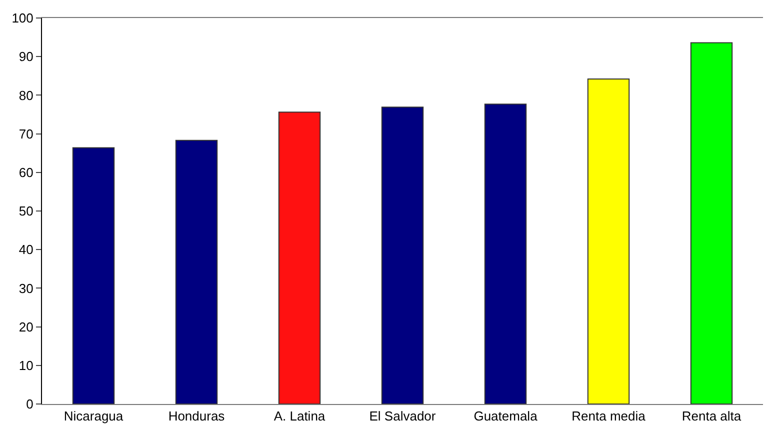 The width and height of the screenshot is (773, 434). What do you see at coordinates (26, 288) in the screenshot?
I see `y-tick-label: 30` at bounding box center [26, 288].